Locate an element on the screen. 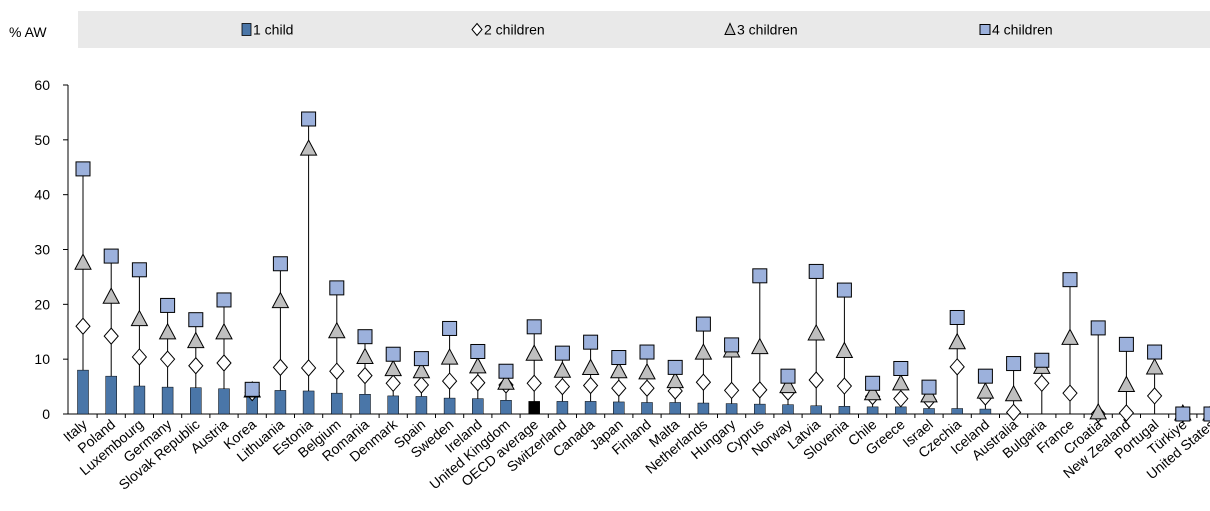  y-tick-label: 10 is located at coordinates (42, 359).